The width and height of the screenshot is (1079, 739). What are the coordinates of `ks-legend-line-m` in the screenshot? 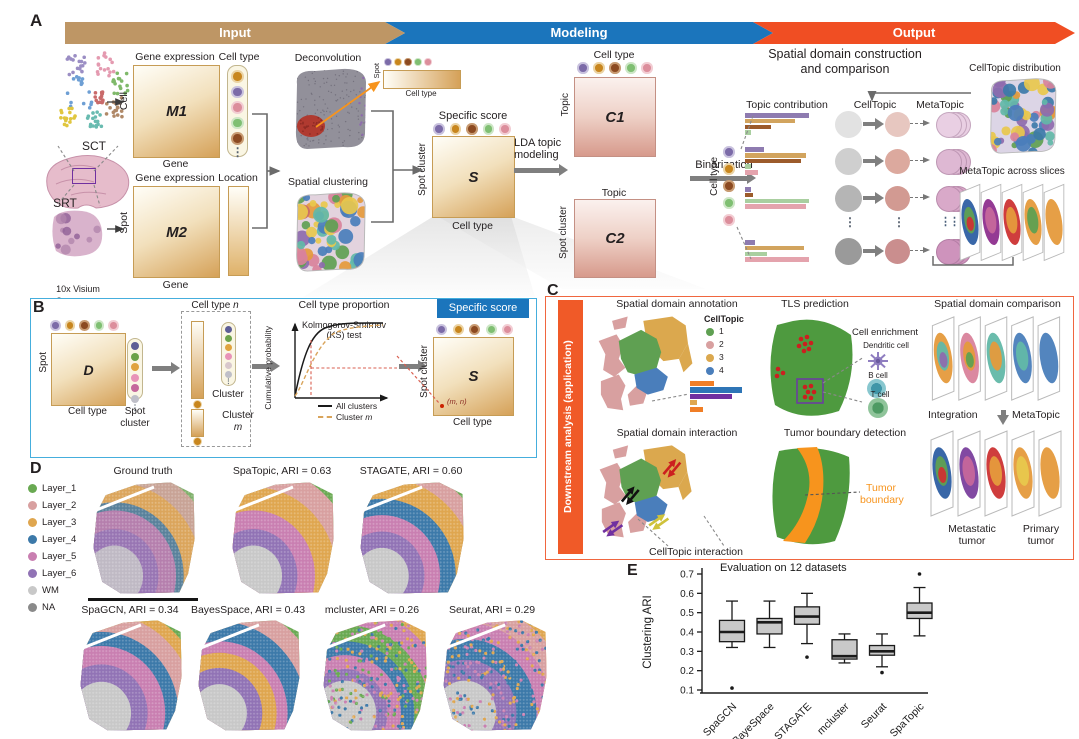 It's located at (325, 417).